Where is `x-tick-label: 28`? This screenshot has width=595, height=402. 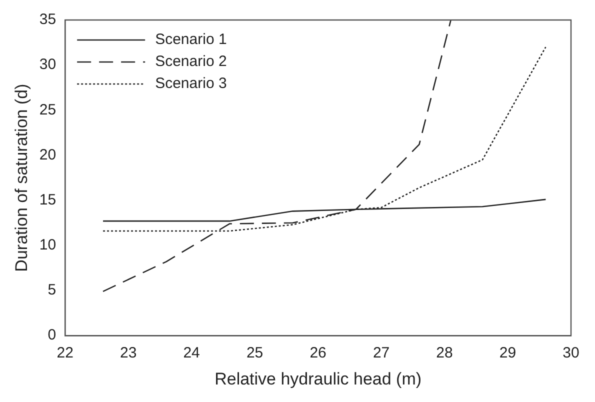 x-tick-label: 28 is located at coordinates (444, 353).